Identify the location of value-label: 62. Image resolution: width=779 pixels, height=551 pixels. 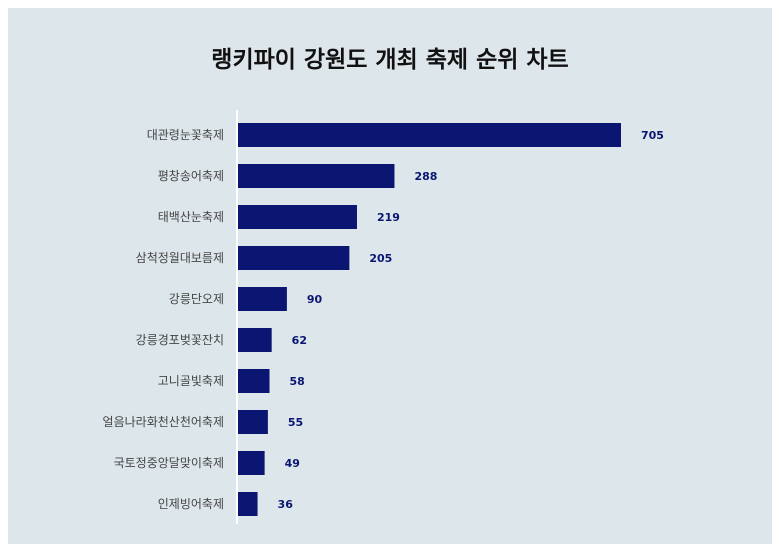
(299, 340).